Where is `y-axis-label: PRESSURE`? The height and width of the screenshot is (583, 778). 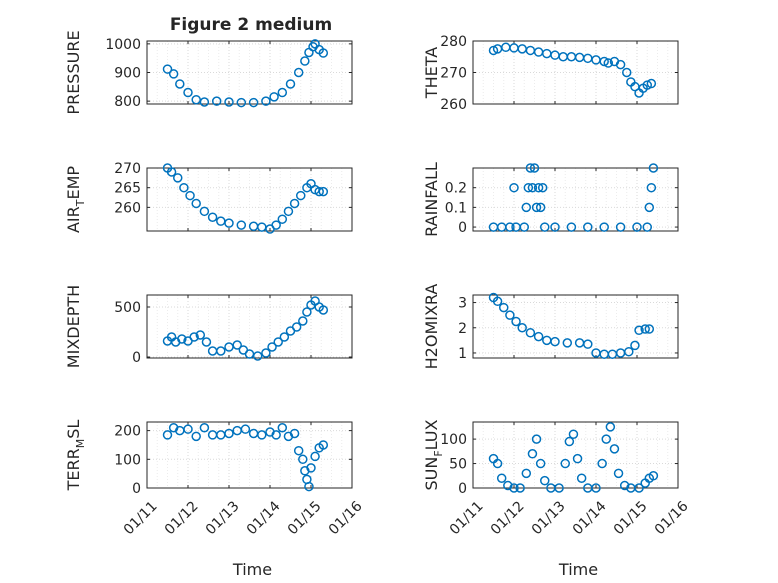
y-axis-label: PRESSURE is located at coordinates (73, 72).